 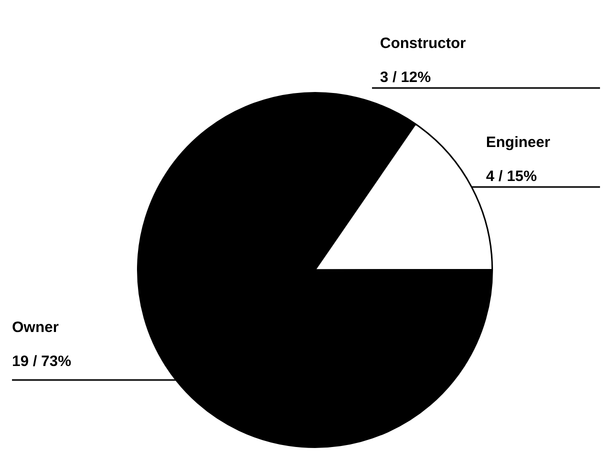 I want to click on slice-label: Constructor, so click(x=423, y=43).